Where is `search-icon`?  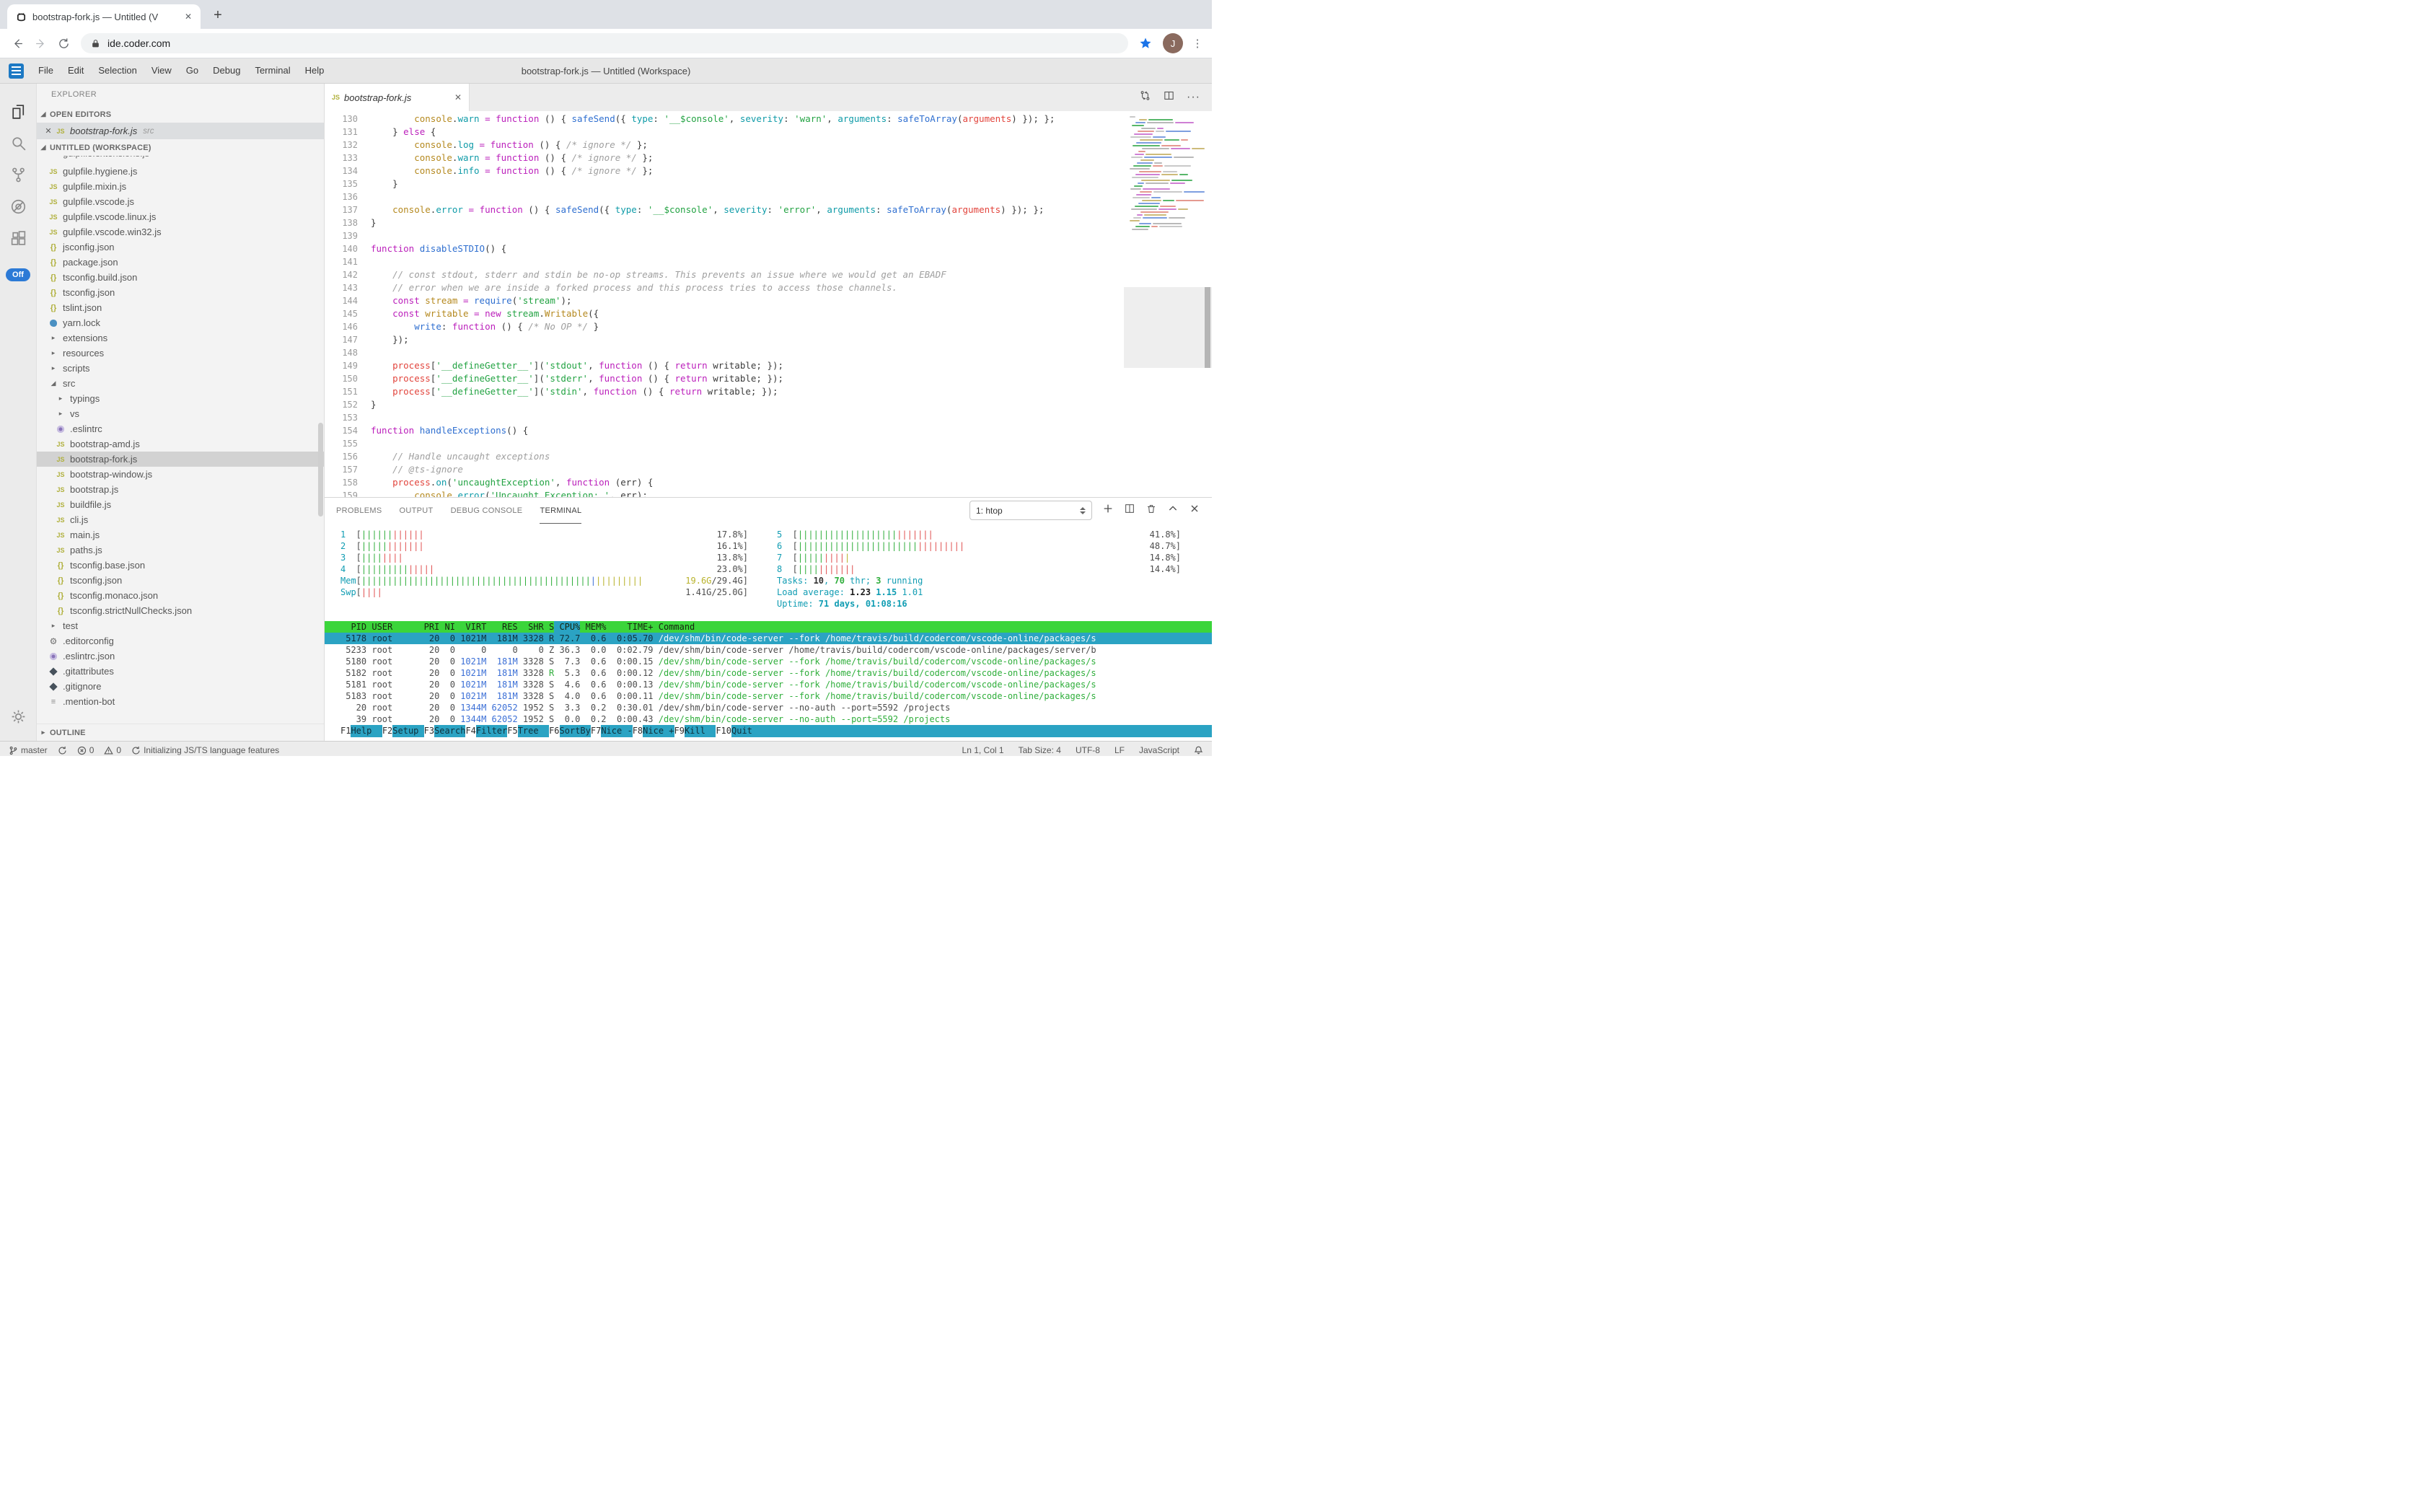 search-icon is located at coordinates (18, 143).